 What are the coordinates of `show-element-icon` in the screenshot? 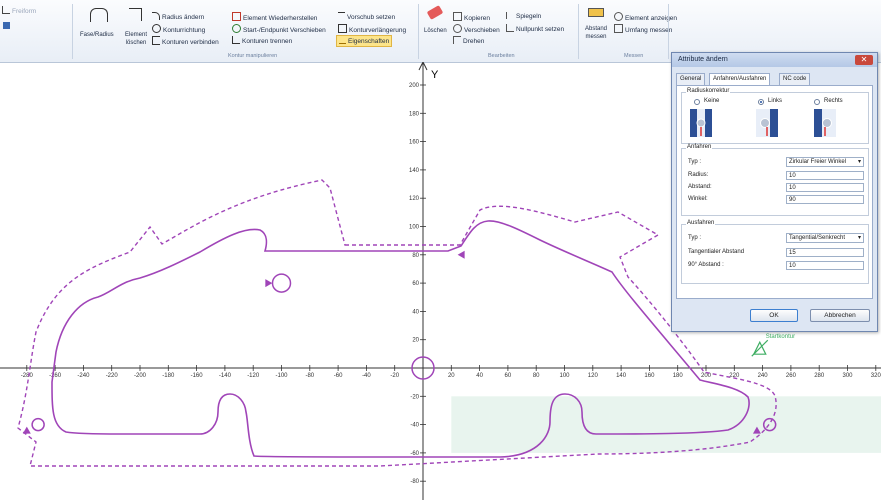 It's located at (618, 16).